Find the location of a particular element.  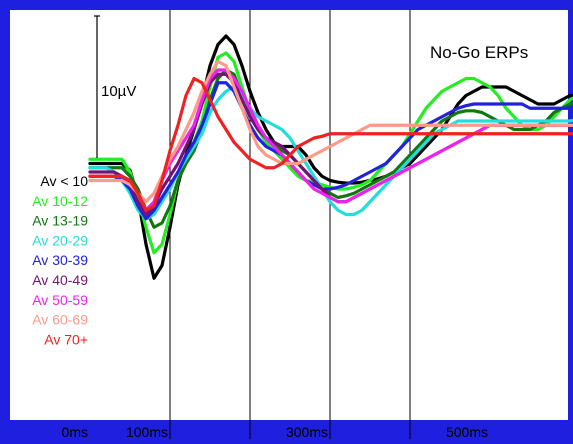

x-tick-label-3: 300ms is located at coordinates (307, 431).